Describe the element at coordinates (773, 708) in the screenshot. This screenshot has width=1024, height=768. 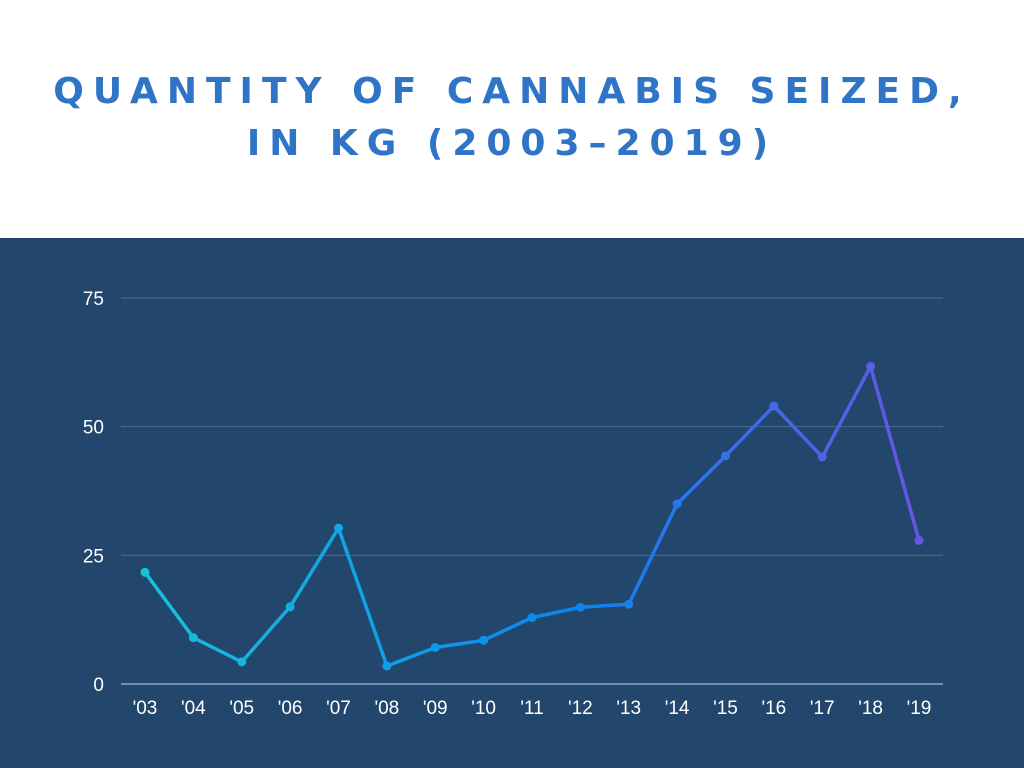
I see `x-tick-label: '16` at that location.